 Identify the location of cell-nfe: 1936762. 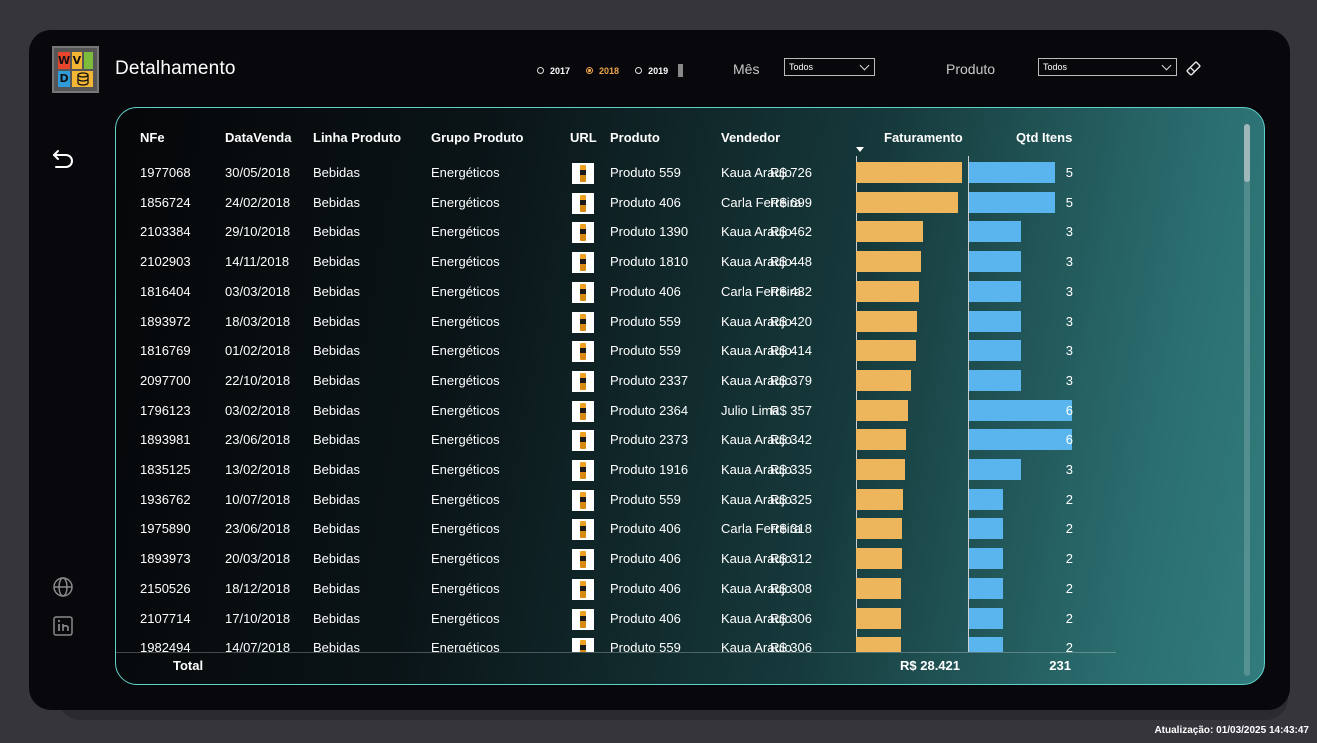
(165, 499).